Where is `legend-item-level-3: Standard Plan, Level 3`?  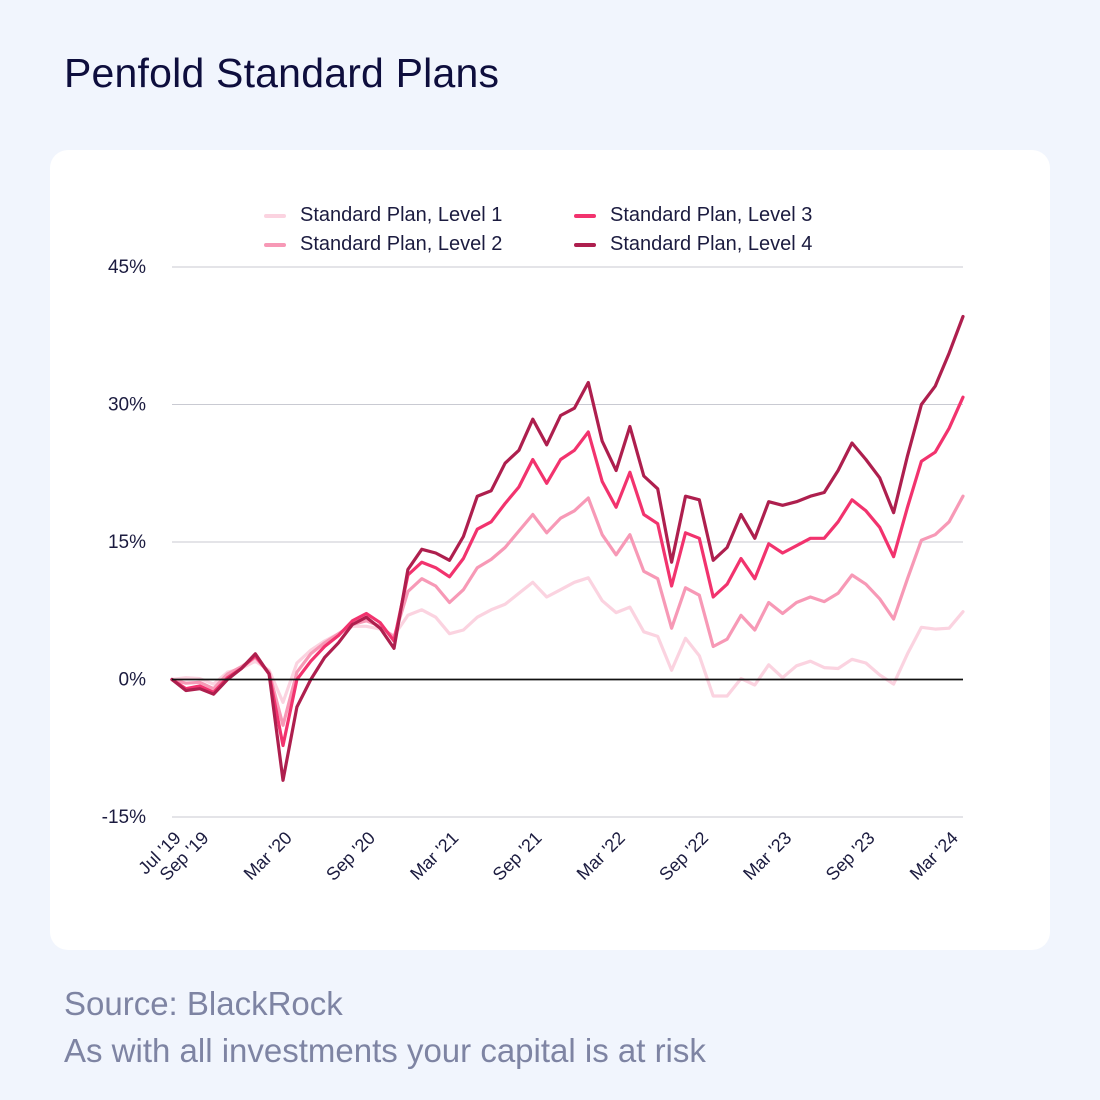
legend-item-level-3: Standard Plan, Level 3 is located at coordinates (693, 215).